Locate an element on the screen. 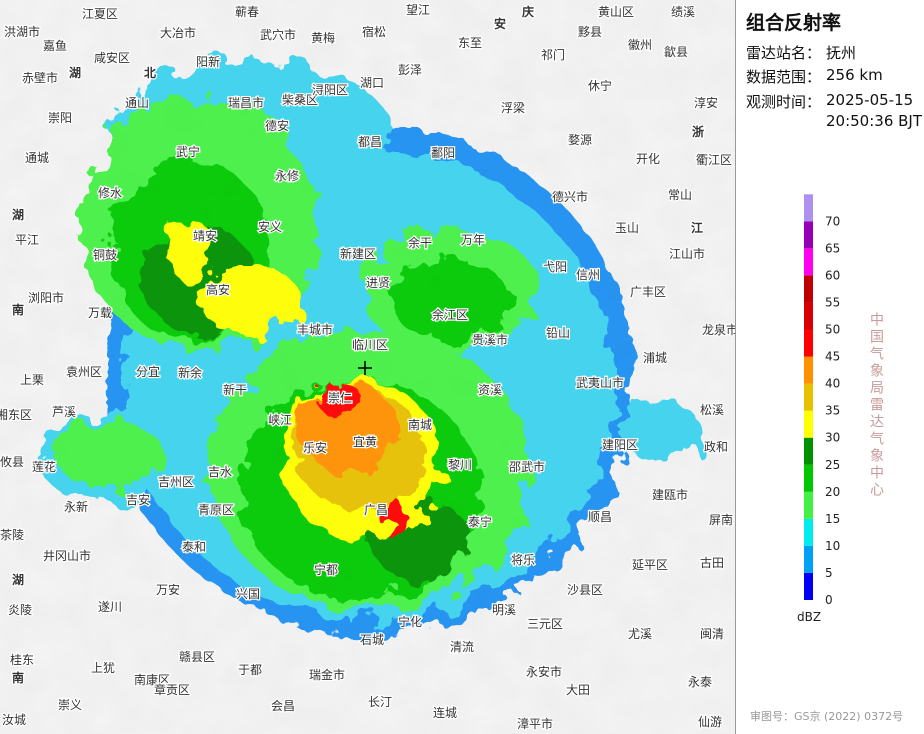  legend-label: 55 is located at coordinates (832, 302).